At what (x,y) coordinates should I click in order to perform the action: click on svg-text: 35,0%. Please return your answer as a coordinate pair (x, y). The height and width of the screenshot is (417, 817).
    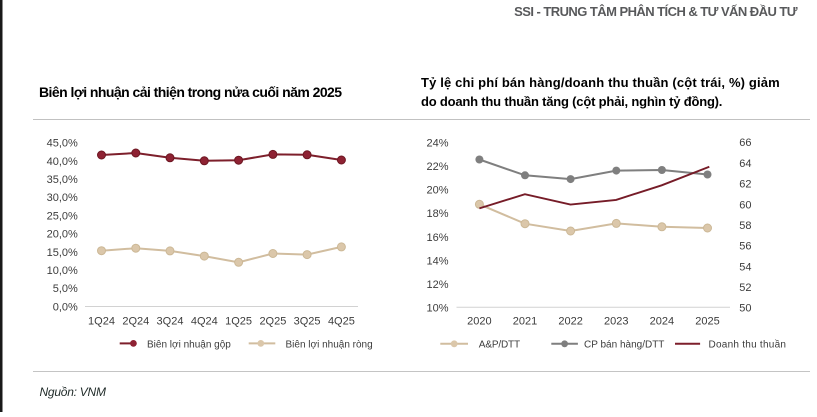
    Looking at the image, I should click on (62, 180).